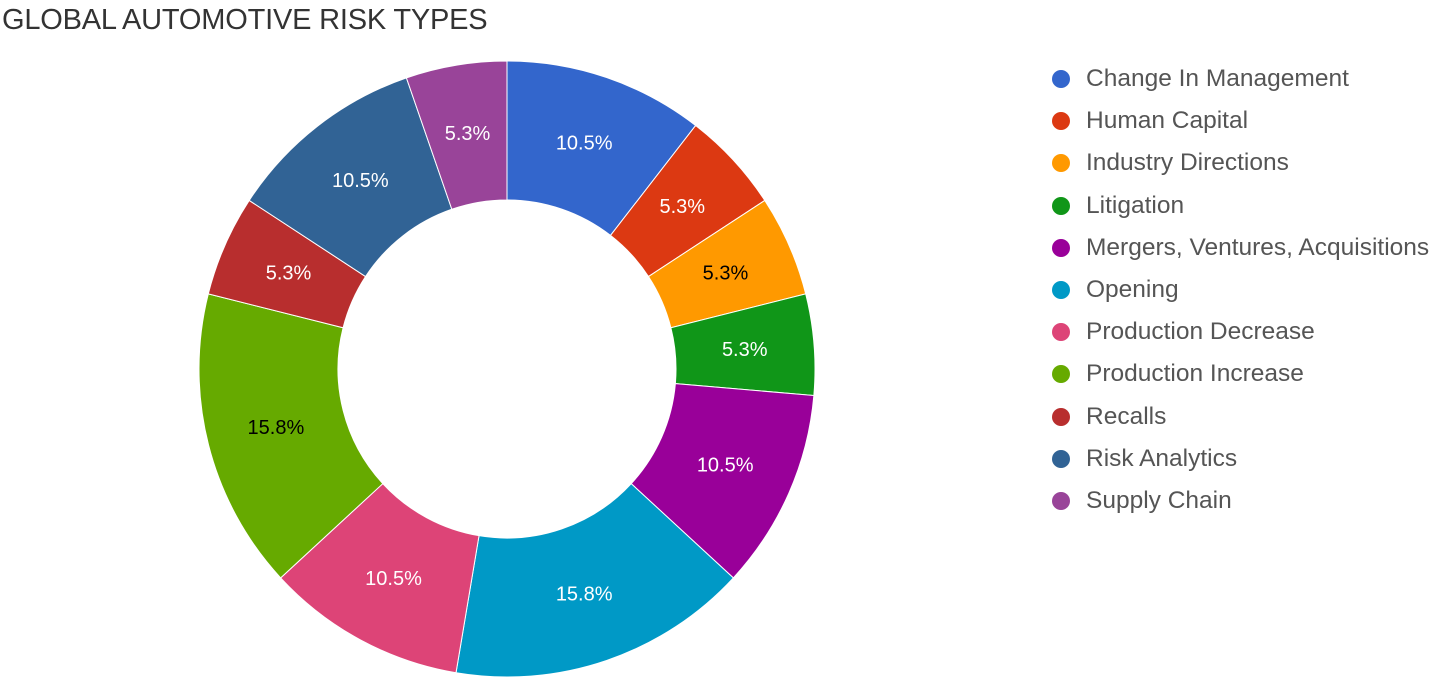 This screenshot has height=685, width=1456. What do you see at coordinates (1240, 501) in the screenshot?
I see `legend-item: Supply Chain` at bounding box center [1240, 501].